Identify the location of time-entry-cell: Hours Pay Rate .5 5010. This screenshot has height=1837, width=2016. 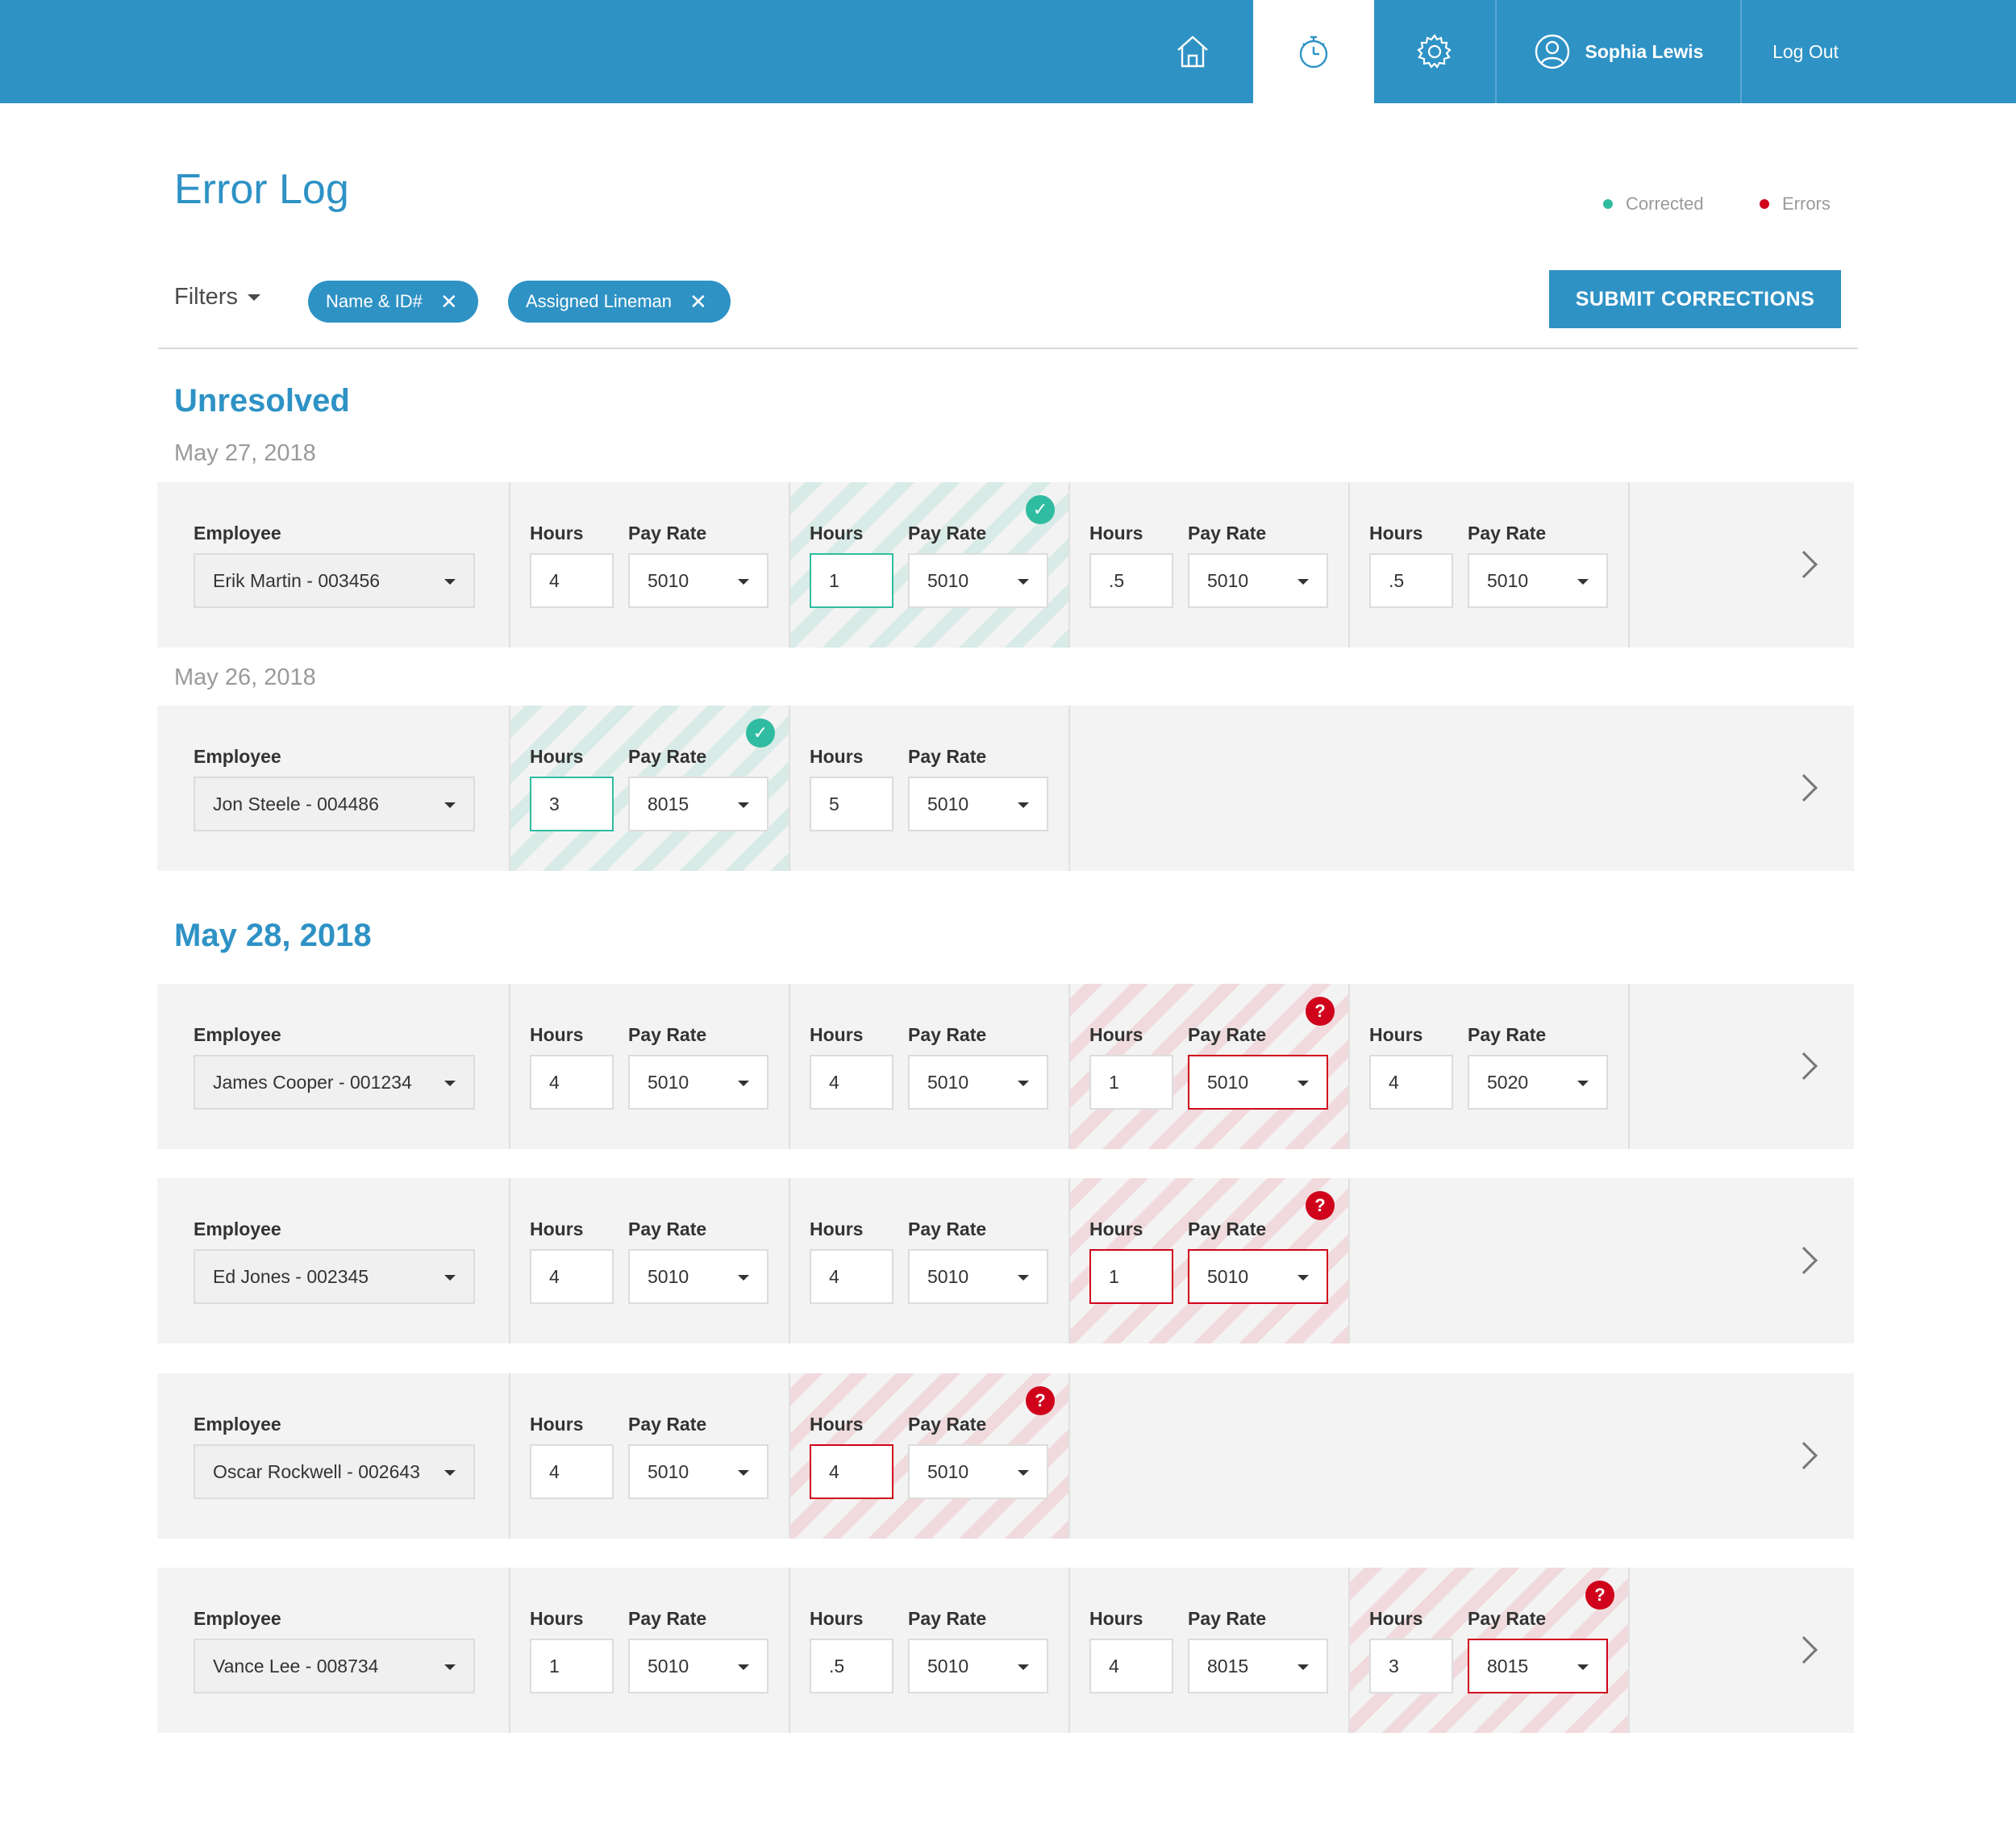
(1490, 565).